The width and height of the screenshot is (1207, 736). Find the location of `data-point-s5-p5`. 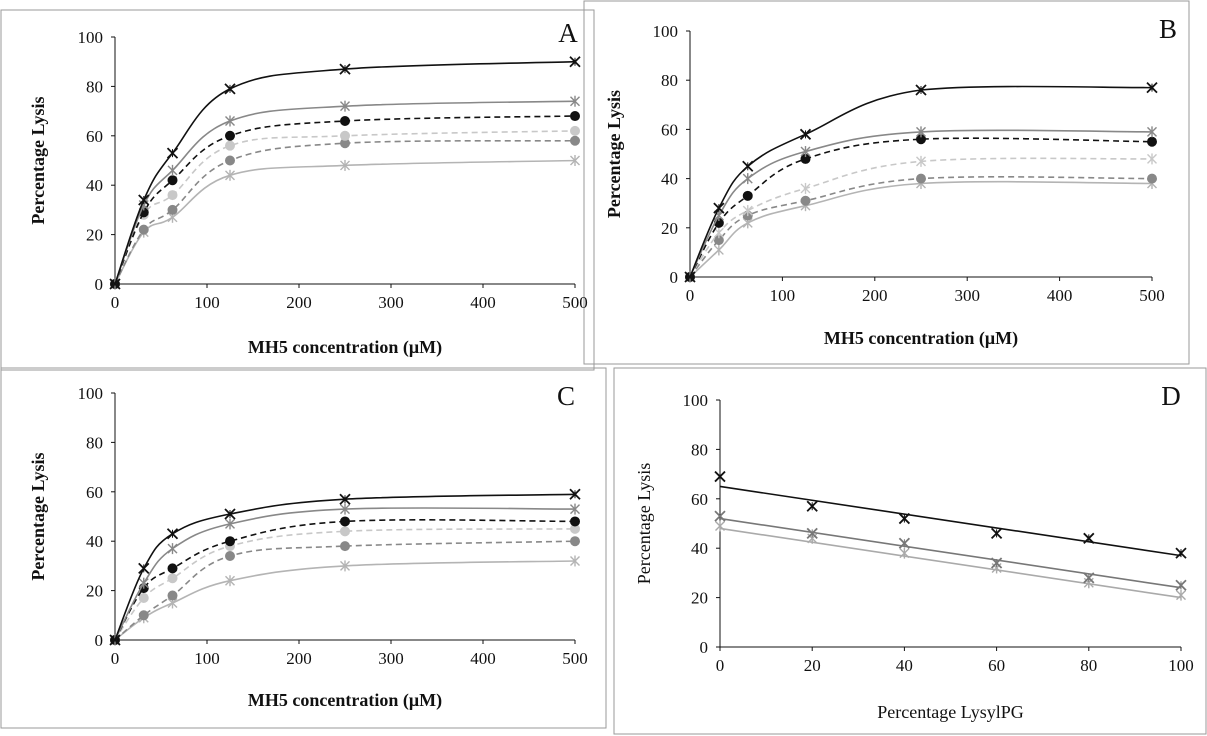

data-point-s5-p5 is located at coordinates (345, 546).